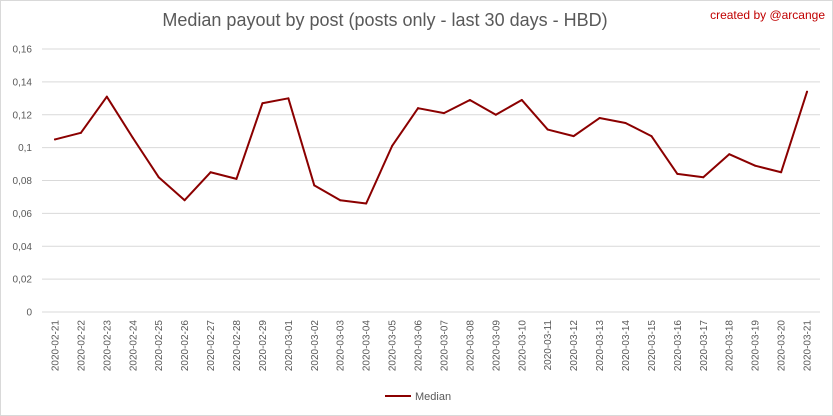  I want to click on x-tick-label: 2020-03-18, so click(730, 346).